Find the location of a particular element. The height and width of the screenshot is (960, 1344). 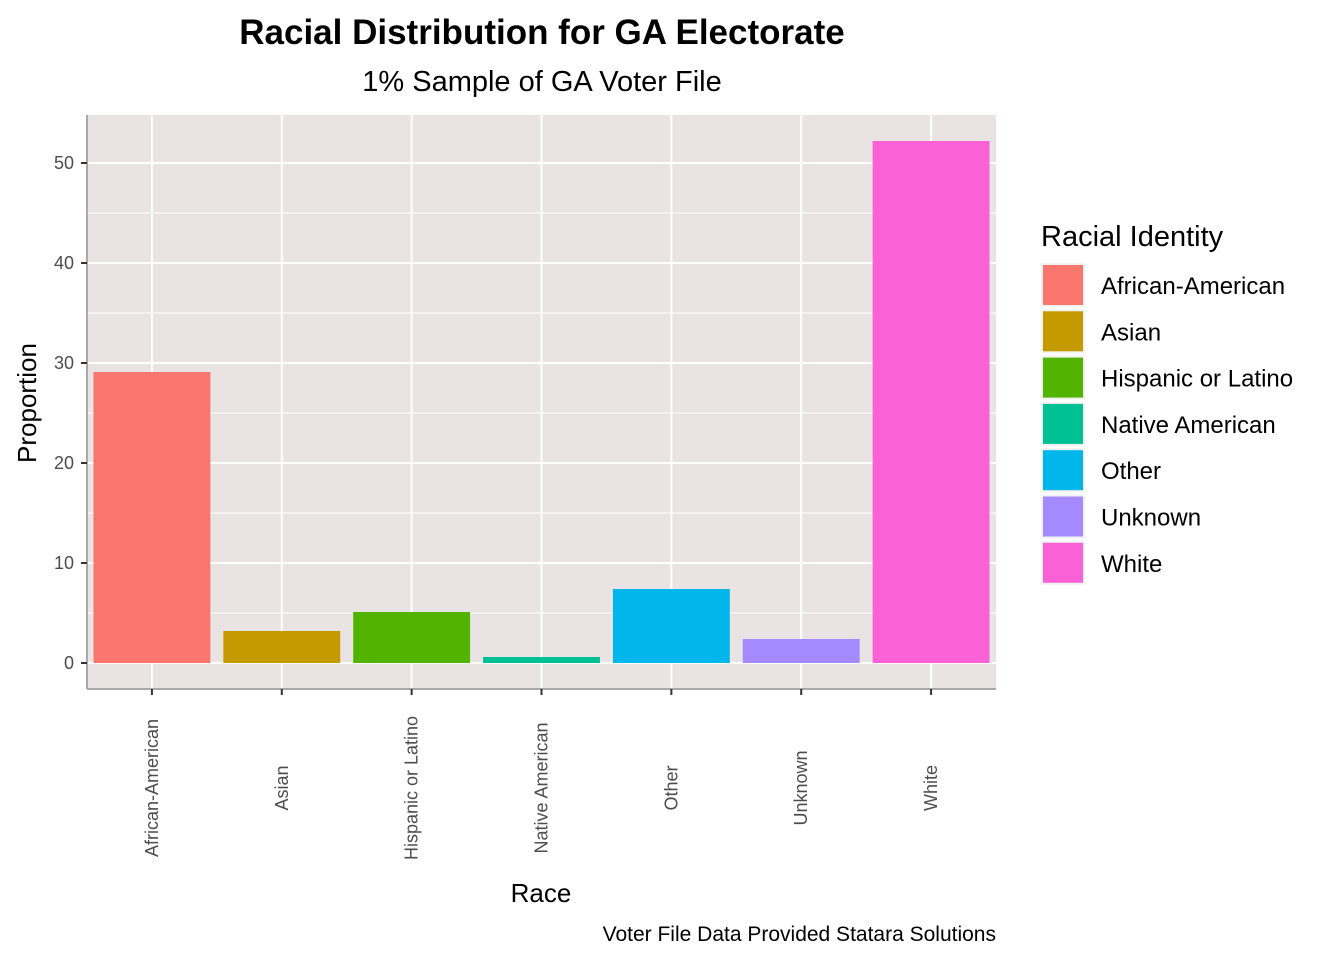

y-tick-label: 40 is located at coordinates (64, 263).